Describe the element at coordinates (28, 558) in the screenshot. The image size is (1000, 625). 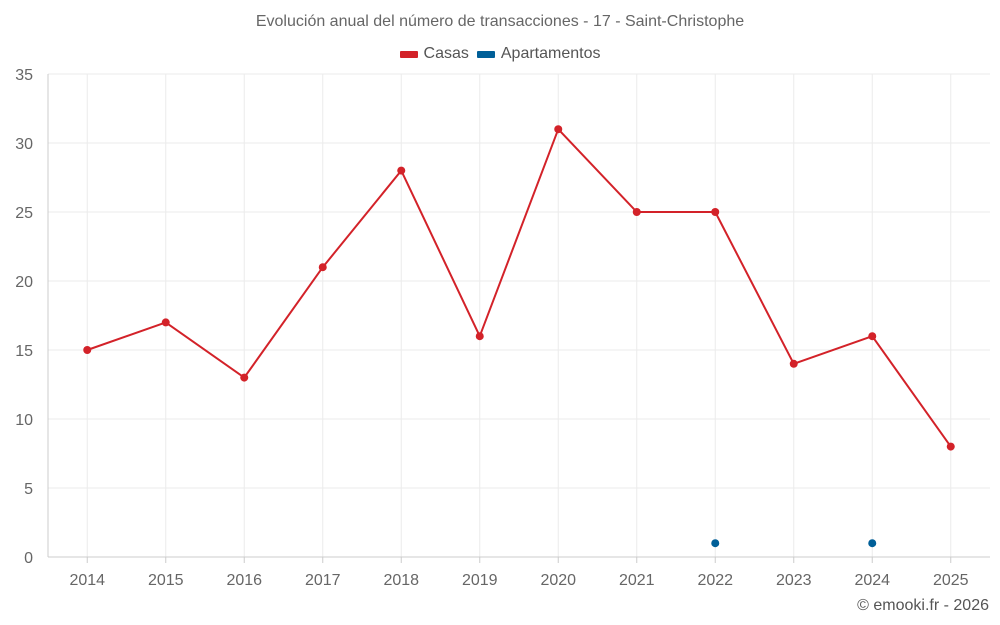
I see `y-tick-label: 0` at that location.